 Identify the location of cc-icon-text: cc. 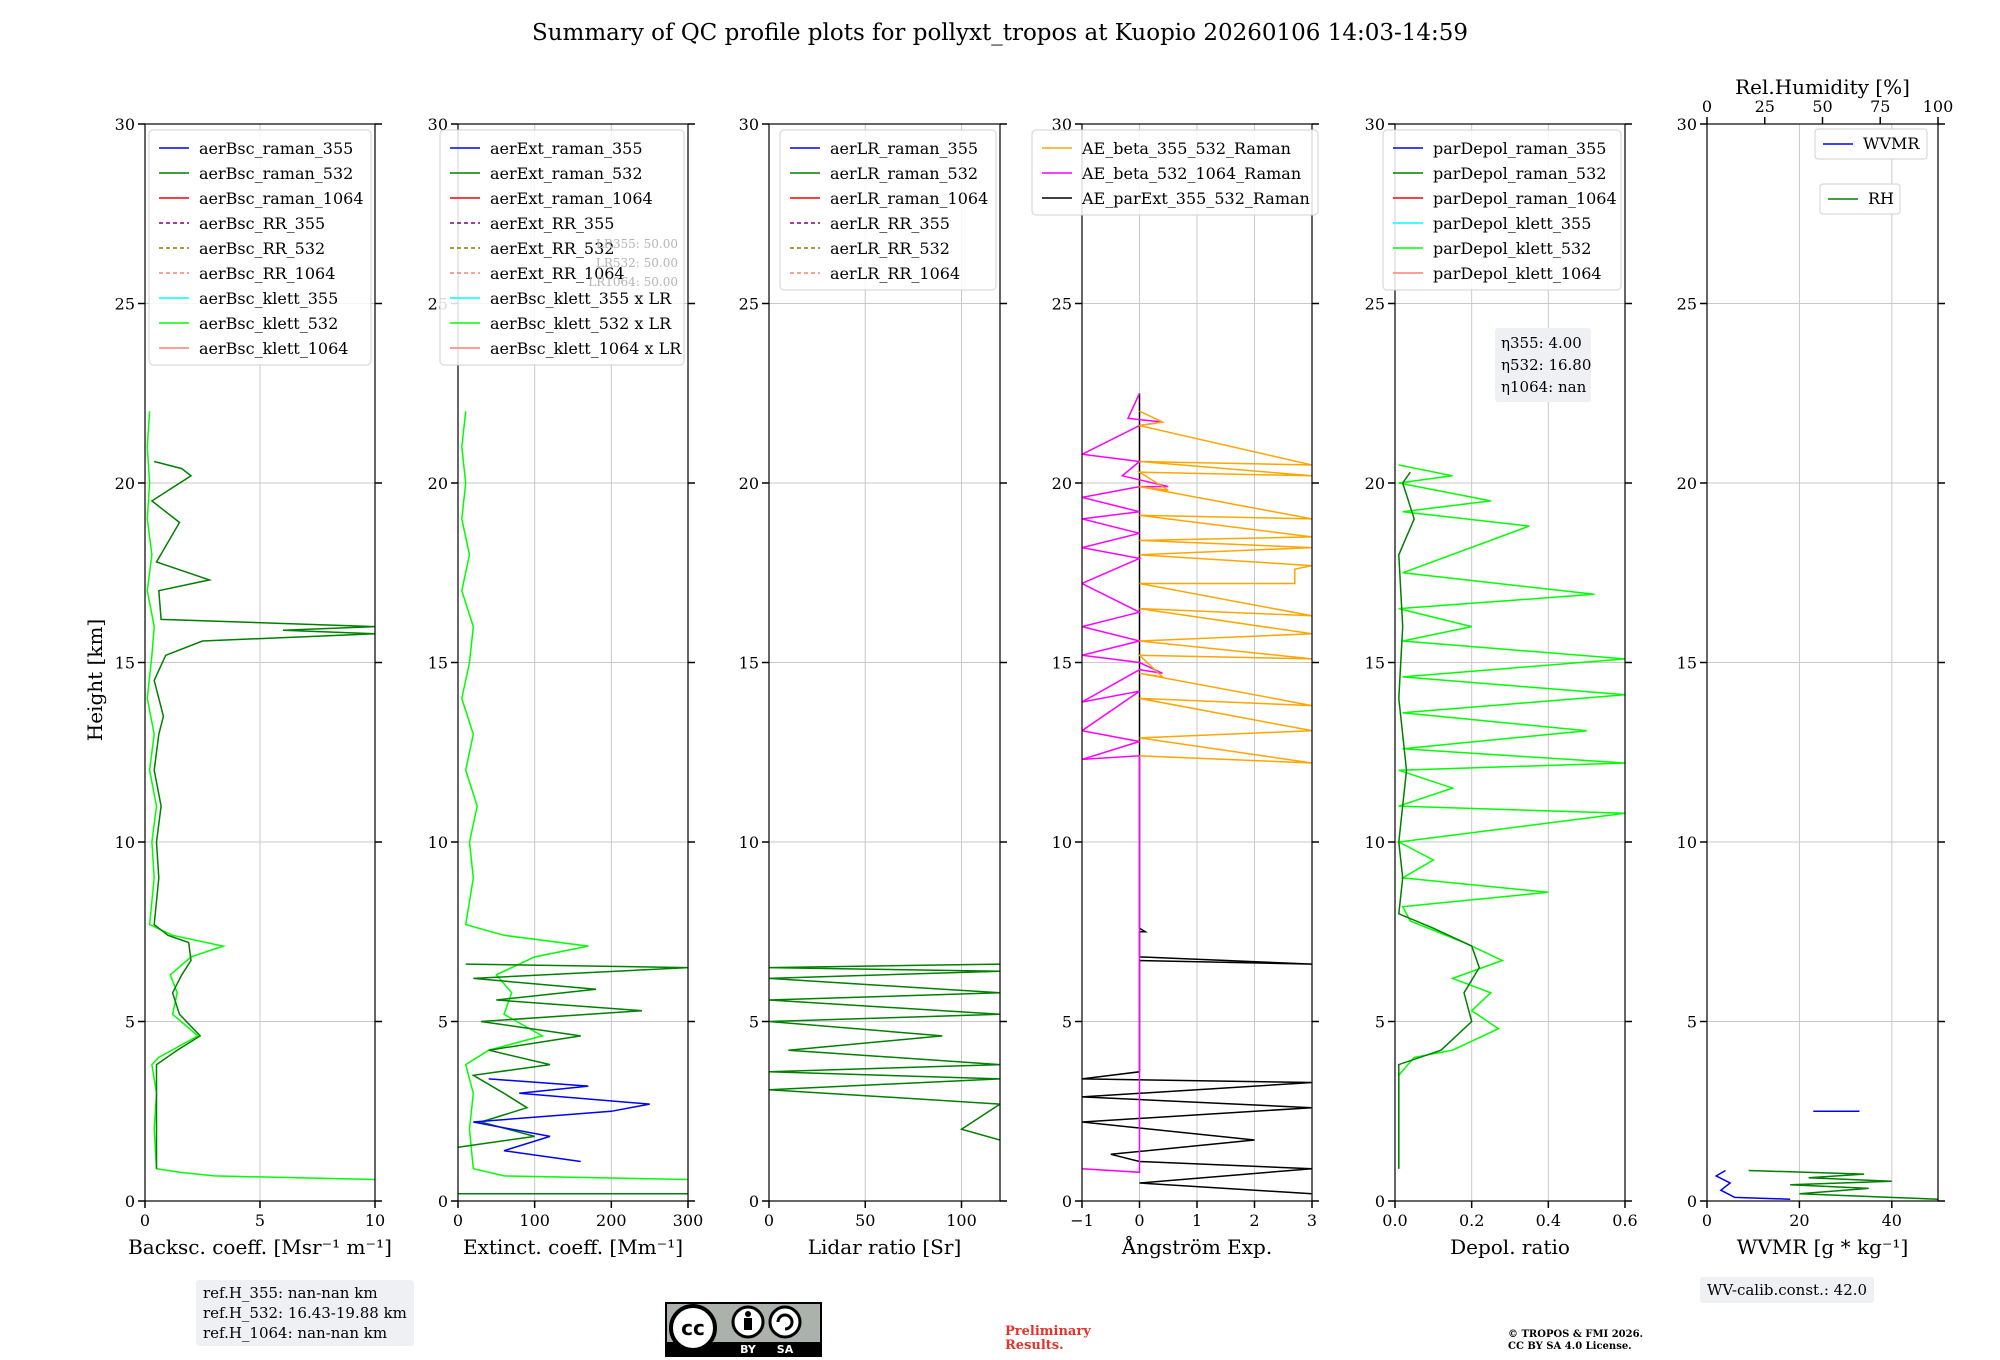
(693, 1328).